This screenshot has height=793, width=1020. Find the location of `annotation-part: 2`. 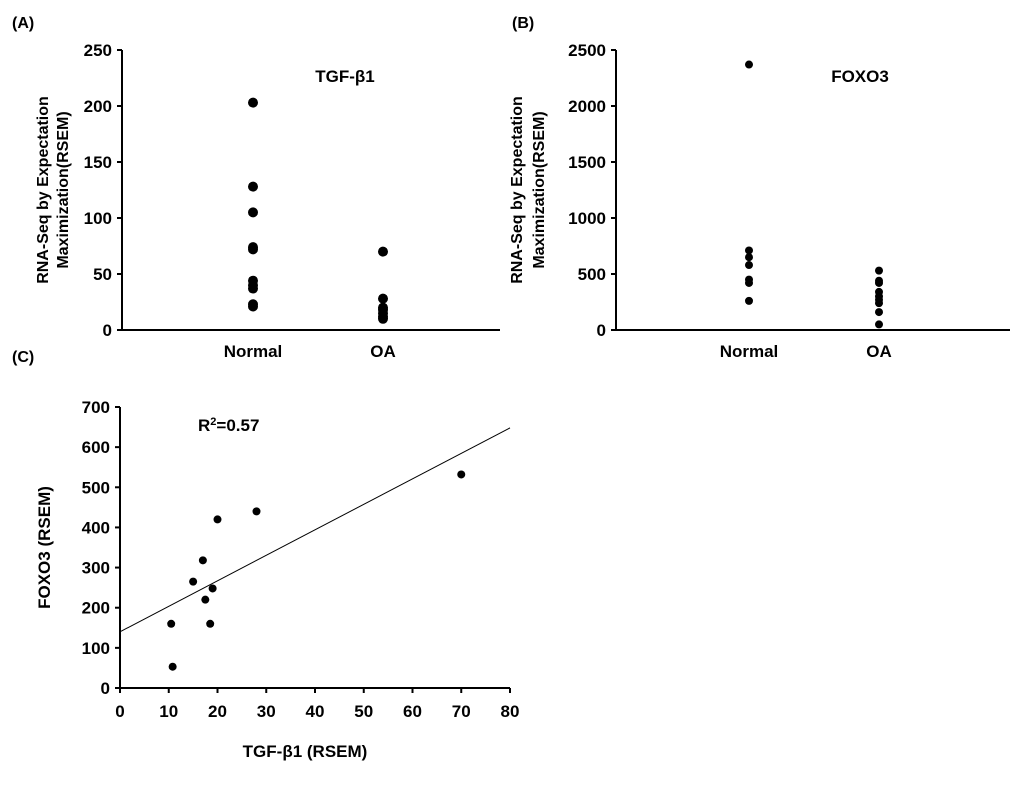

annotation-part: 2 is located at coordinates (213, 422).